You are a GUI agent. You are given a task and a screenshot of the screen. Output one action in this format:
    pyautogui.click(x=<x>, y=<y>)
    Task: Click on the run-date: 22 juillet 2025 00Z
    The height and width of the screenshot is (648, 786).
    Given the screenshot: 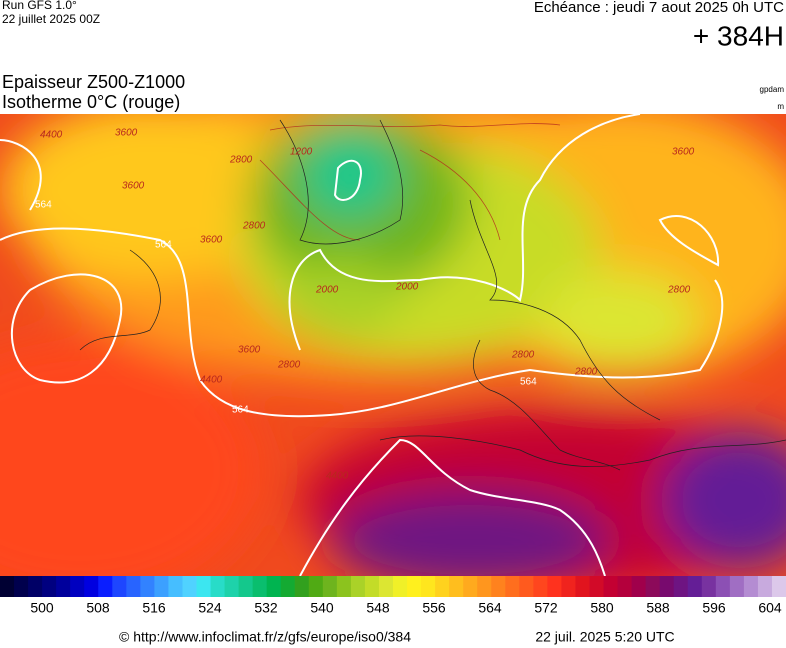 What is the action you would take?
    pyautogui.click(x=51, y=19)
    